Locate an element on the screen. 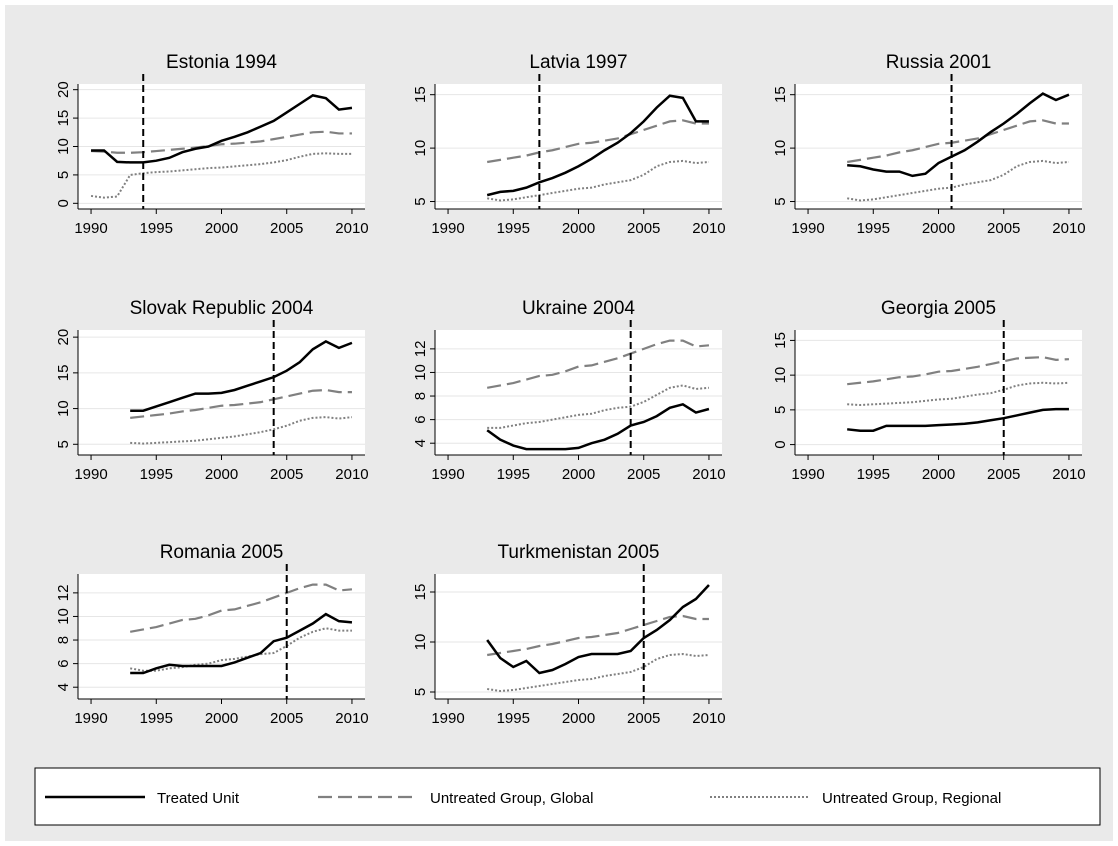 The width and height of the screenshot is (1118, 846). panel-title: Romania 2005 is located at coordinates (222, 552).